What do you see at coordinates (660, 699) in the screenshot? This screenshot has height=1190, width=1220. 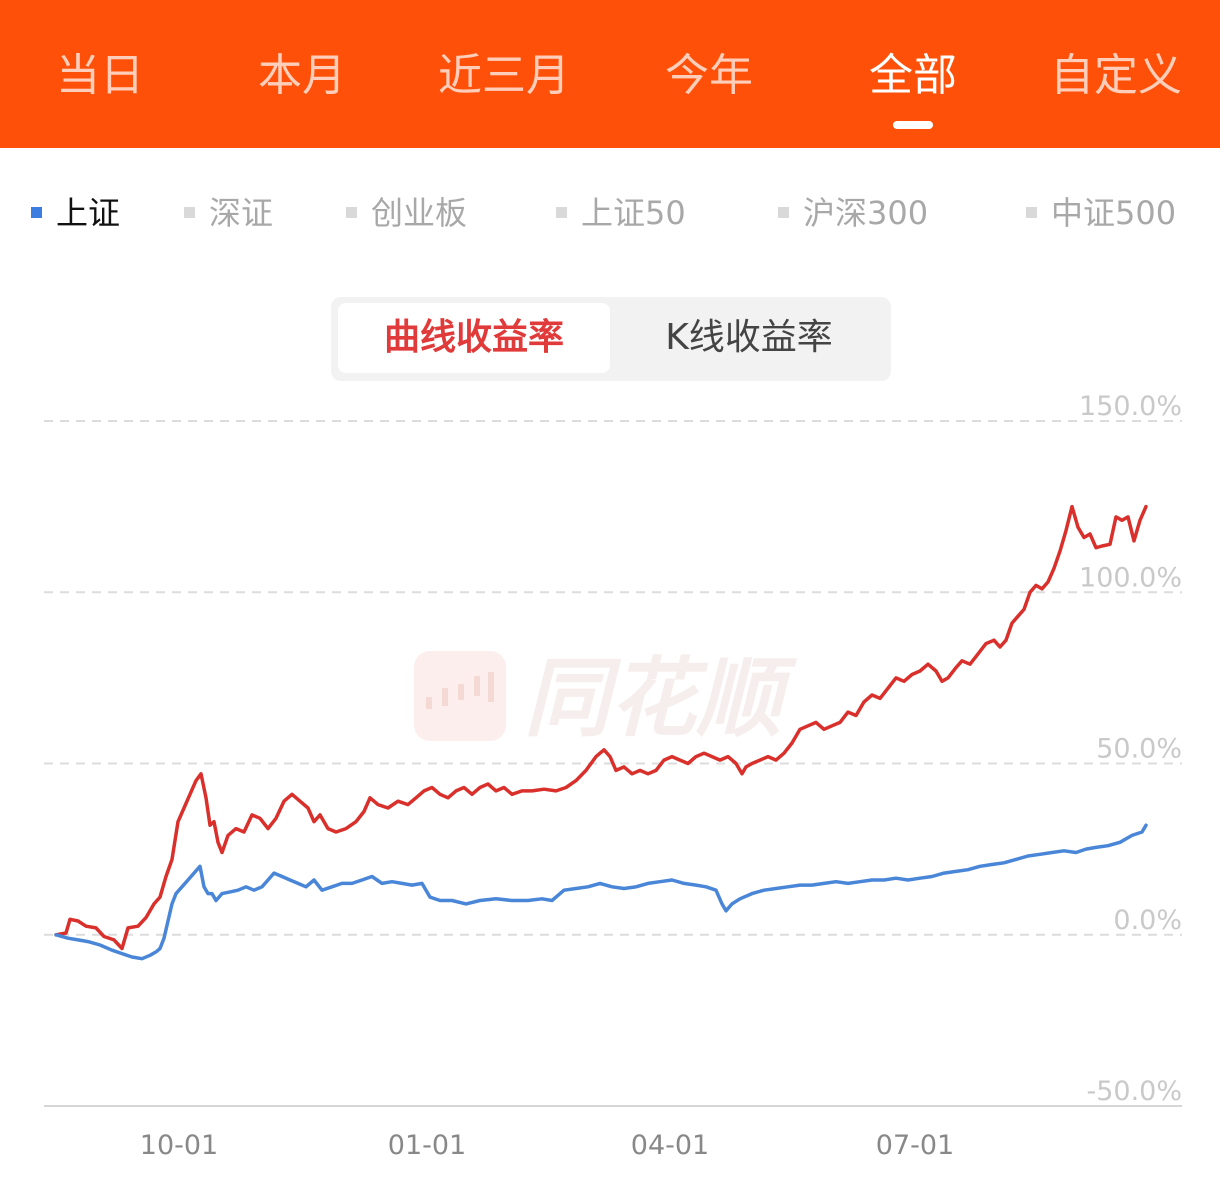 I see `watermark-text: 同花顺` at bounding box center [660, 699].